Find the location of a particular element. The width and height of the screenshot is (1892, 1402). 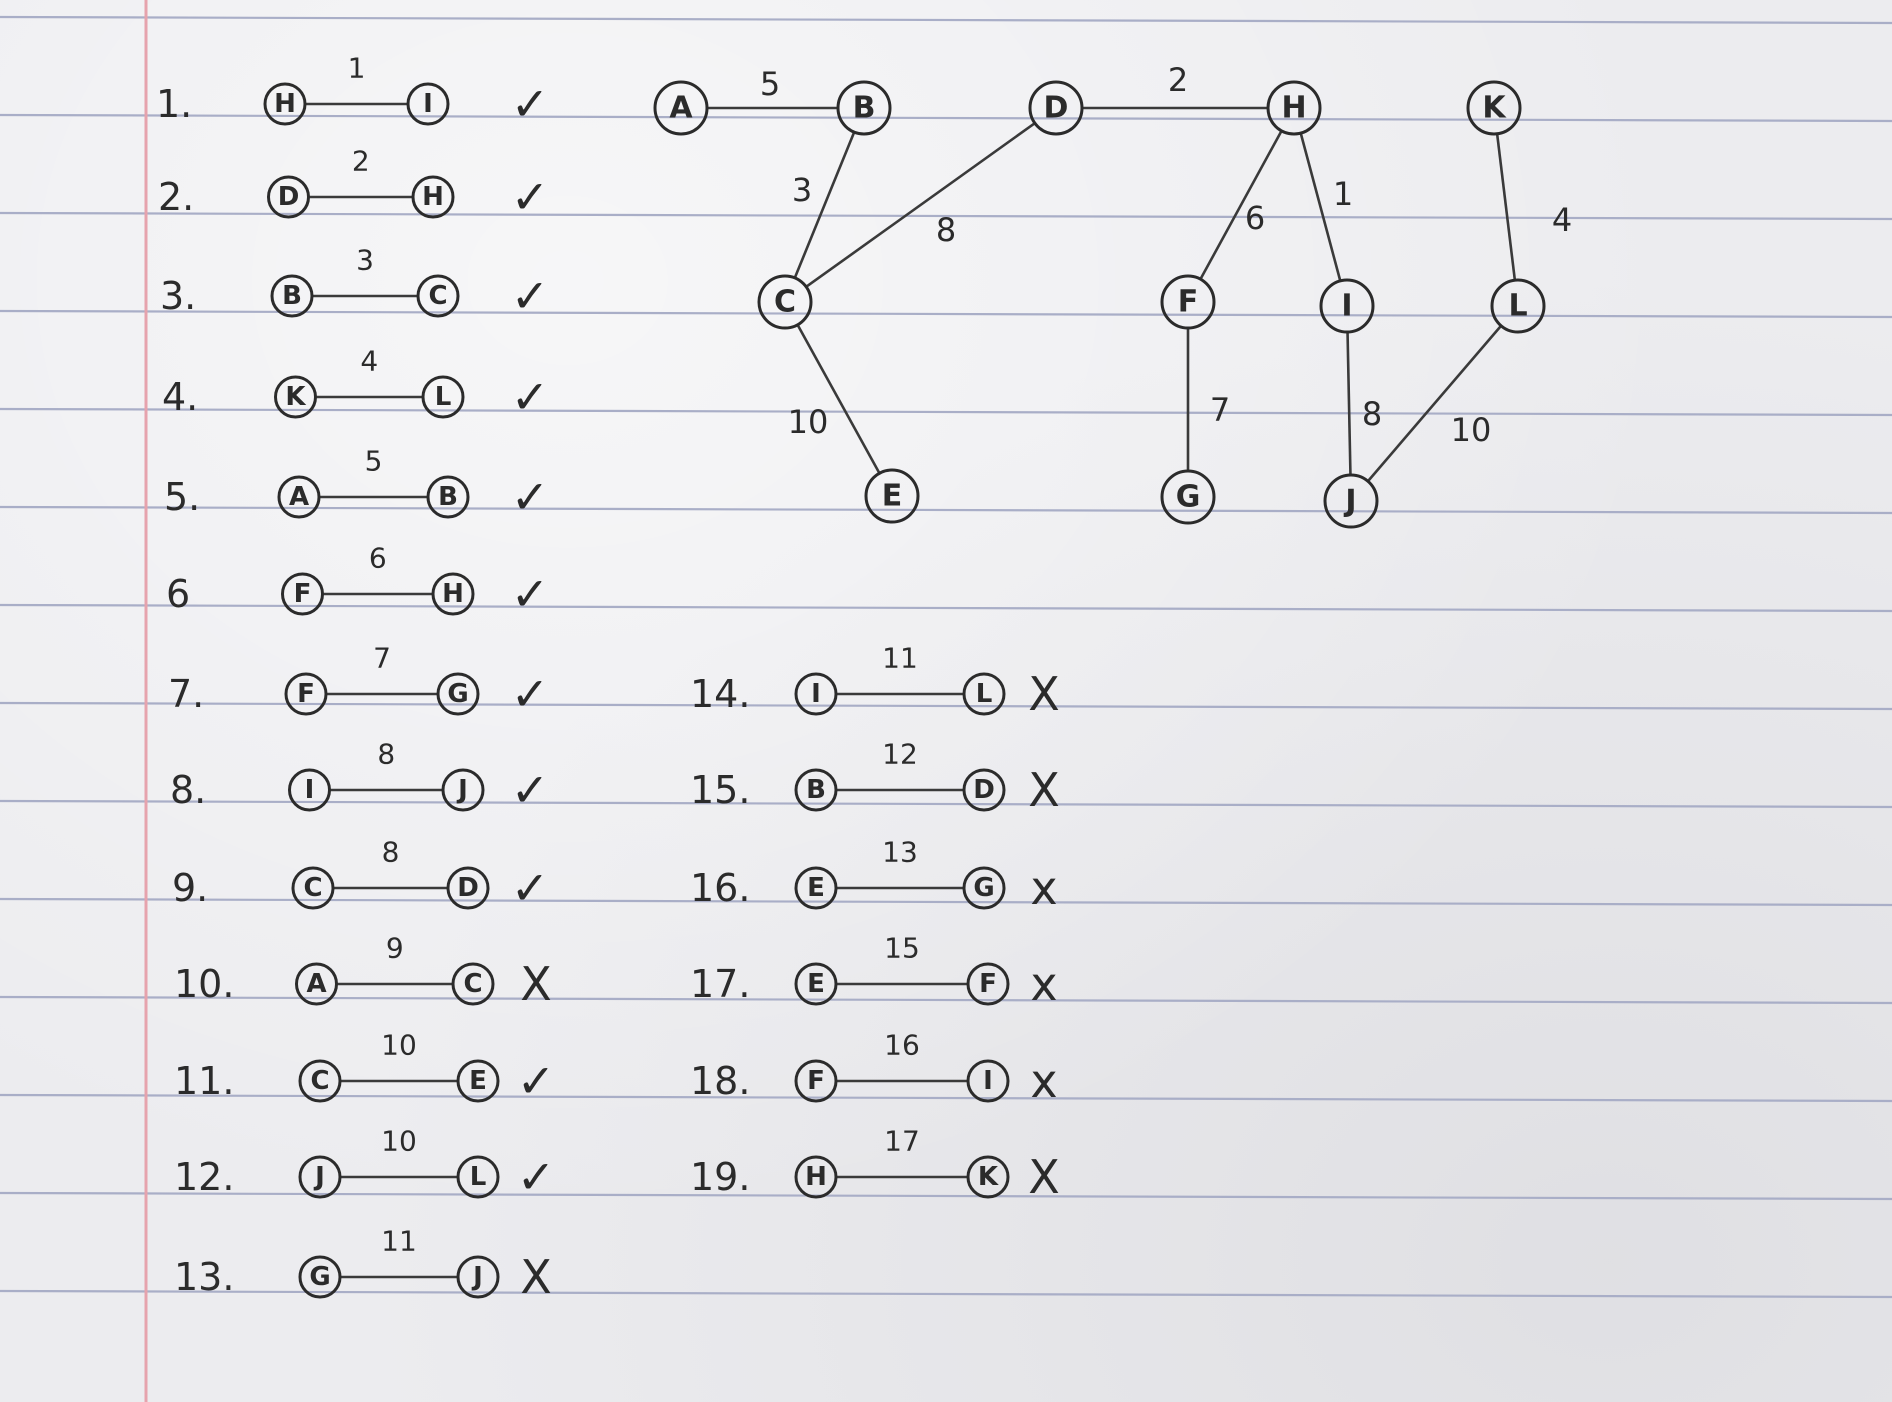

graph-node-h: H is located at coordinates (1294, 108).